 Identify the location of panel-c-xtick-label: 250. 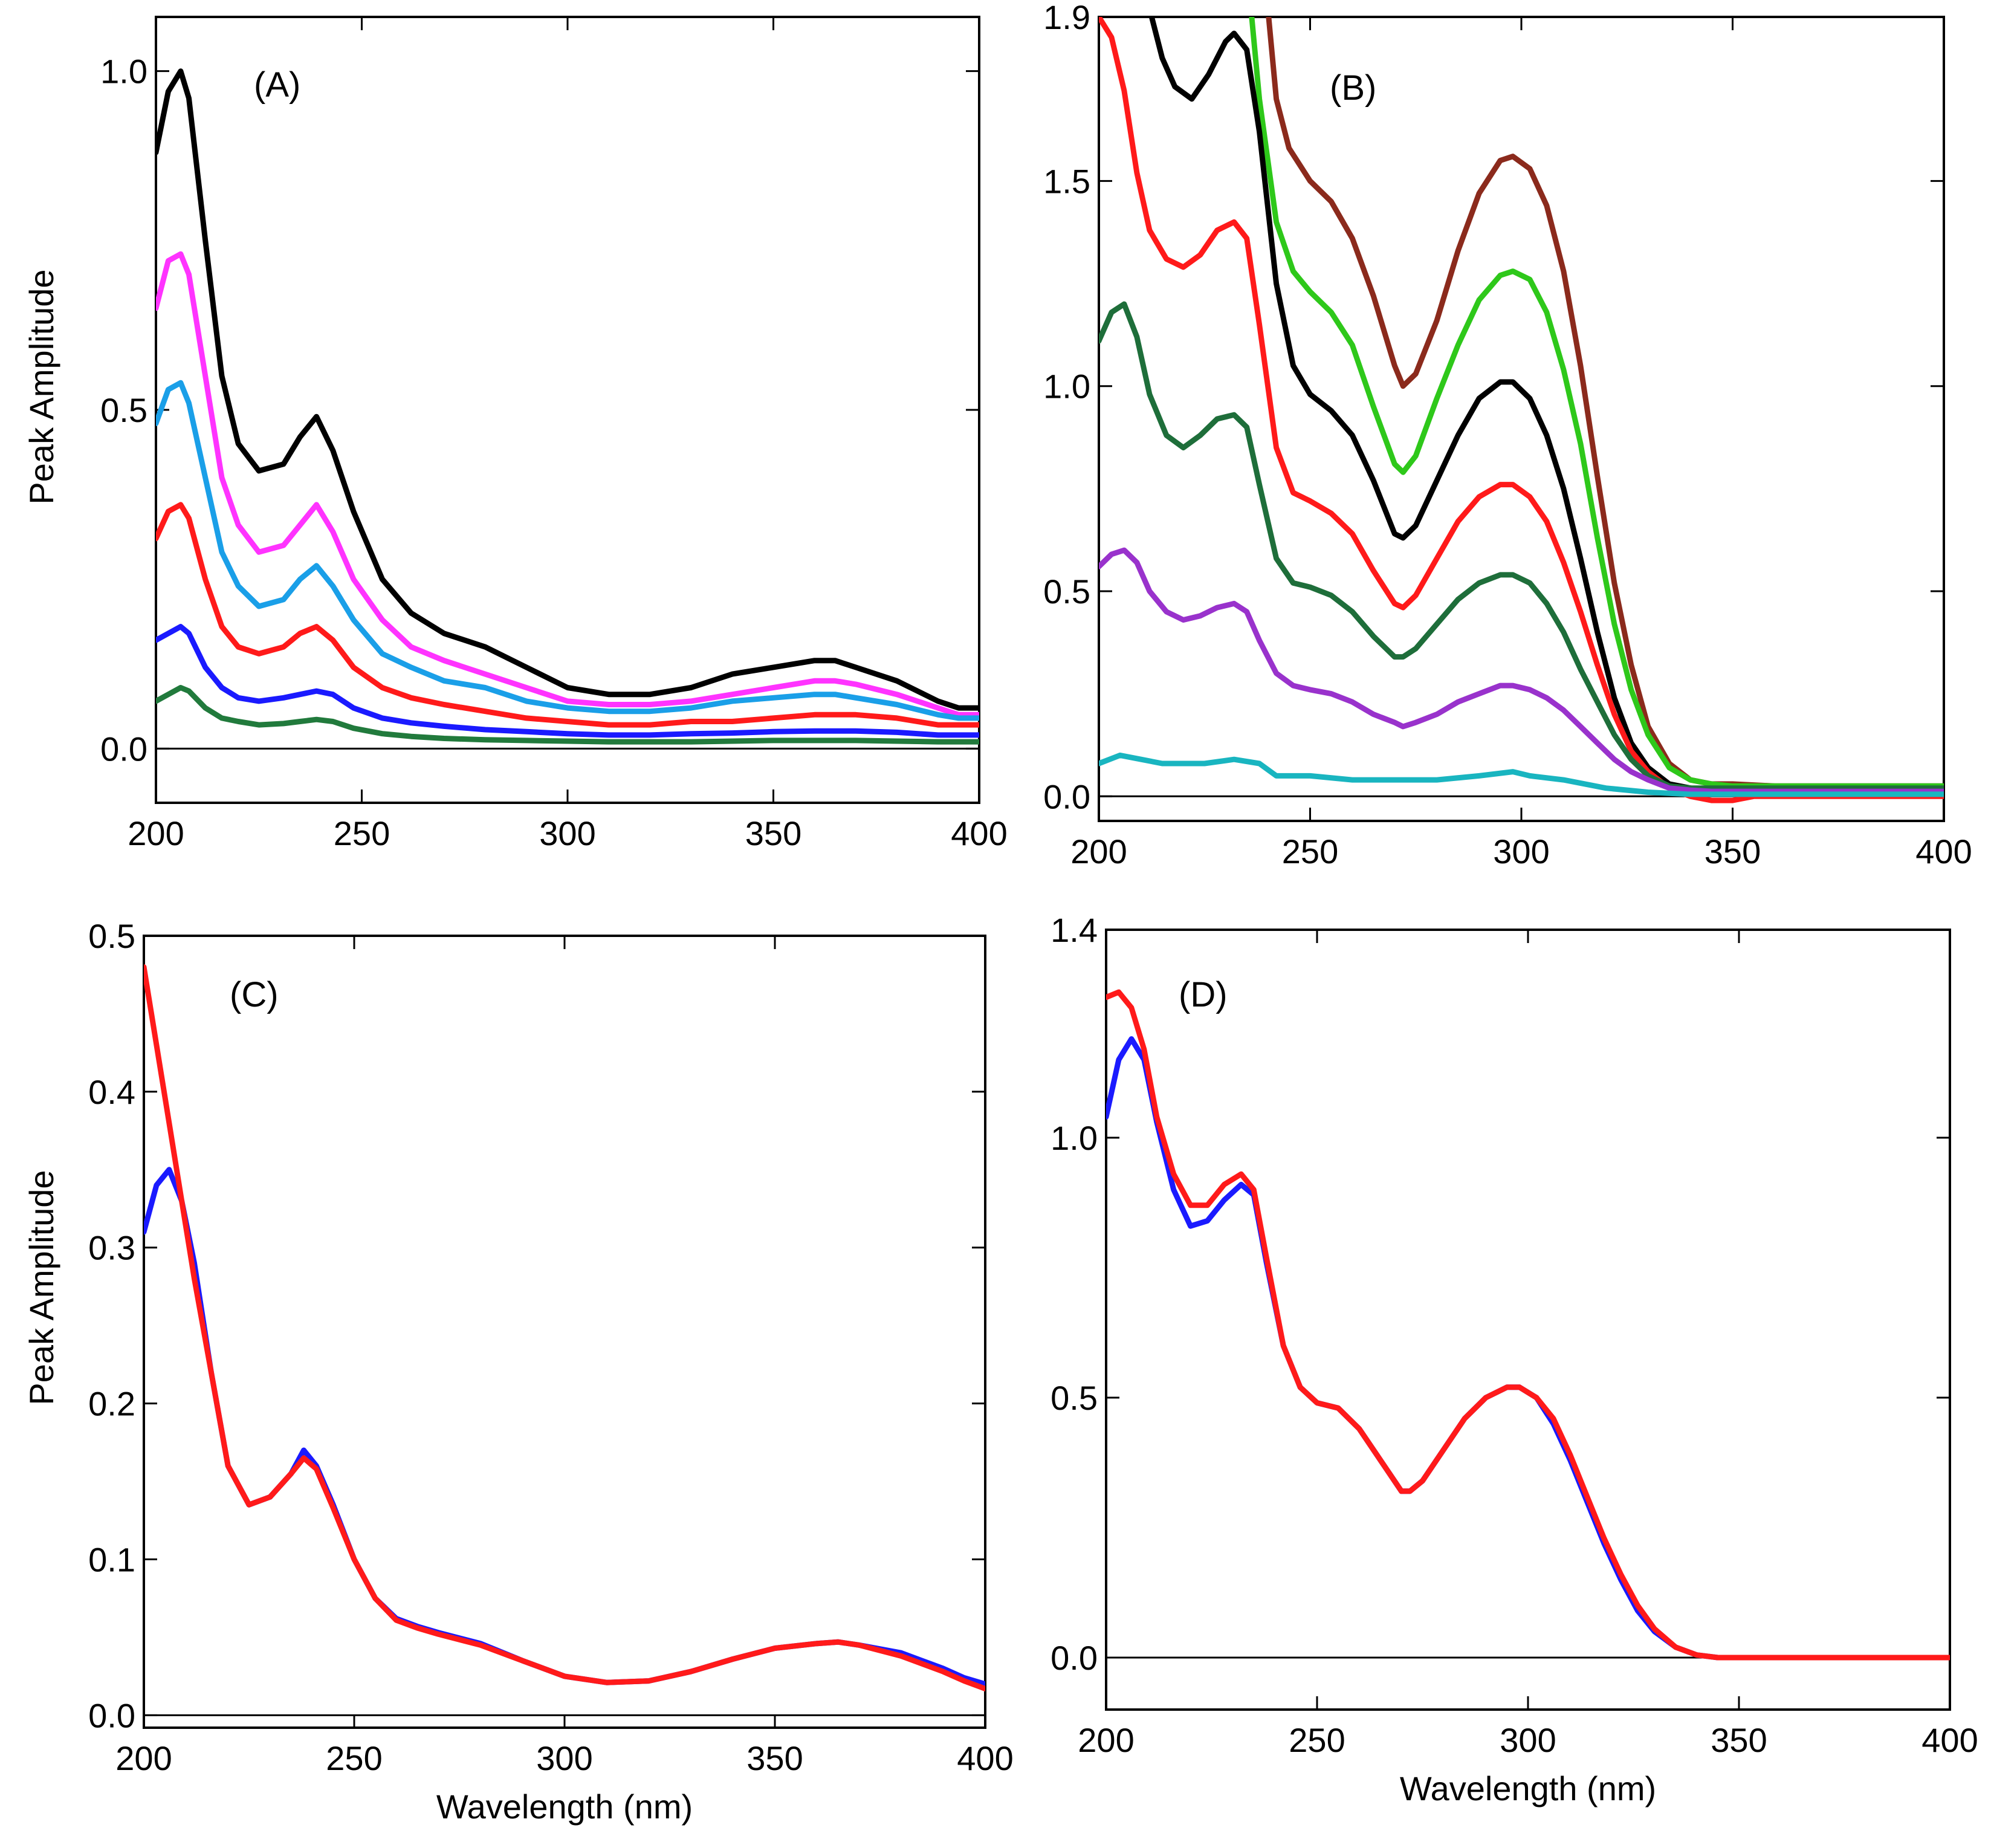
(354, 1758).